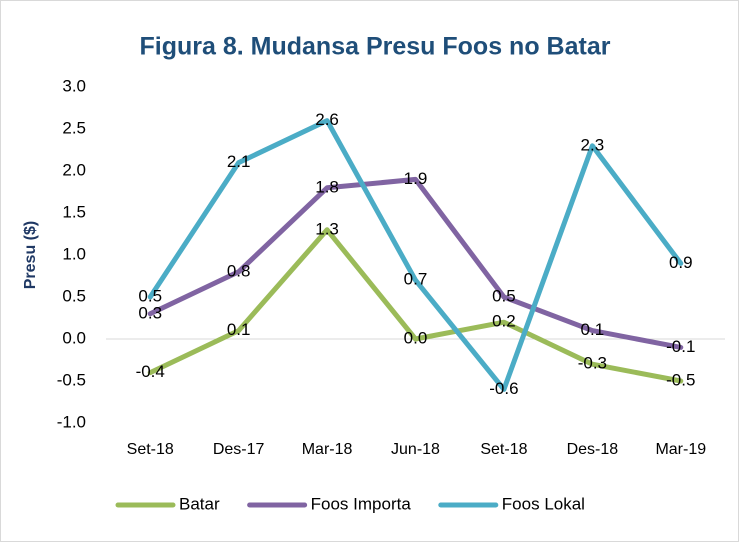 The height and width of the screenshot is (542, 739). I want to click on x-tick-label: Des-17, so click(239, 449).